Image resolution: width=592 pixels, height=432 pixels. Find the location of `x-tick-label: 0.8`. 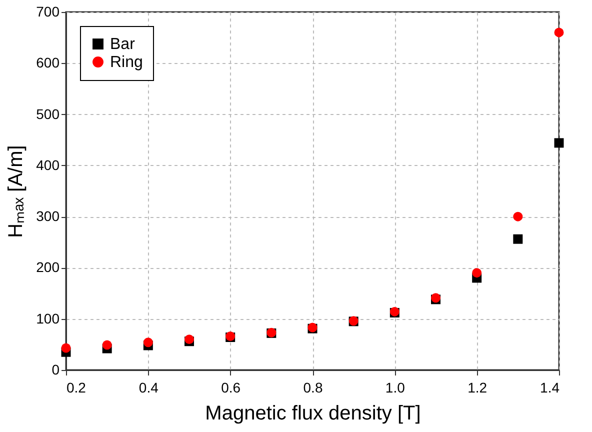

x-tick-label: 0.8 is located at coordinates (313, 388).